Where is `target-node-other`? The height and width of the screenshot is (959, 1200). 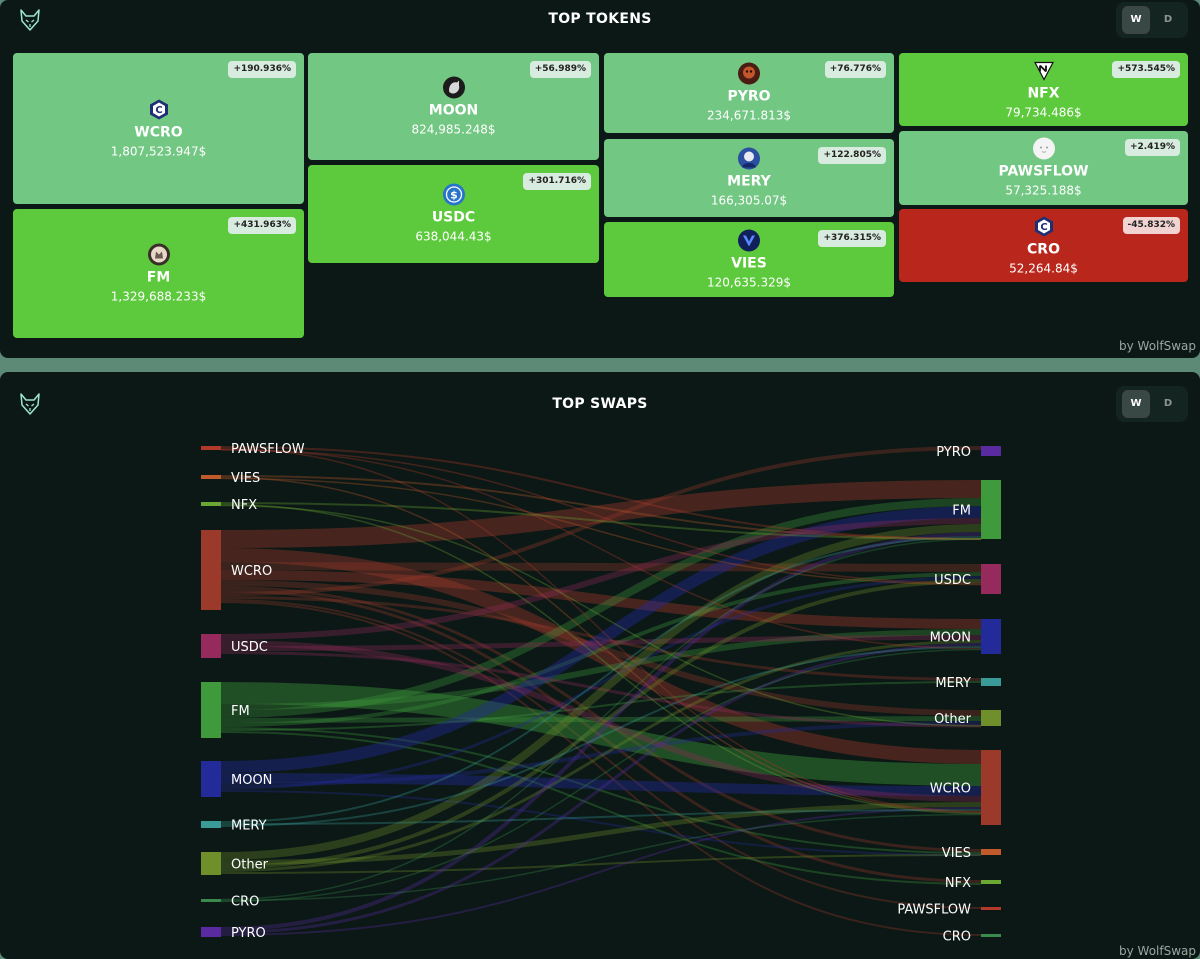
target-node-other is located at coordinates (991, 718).